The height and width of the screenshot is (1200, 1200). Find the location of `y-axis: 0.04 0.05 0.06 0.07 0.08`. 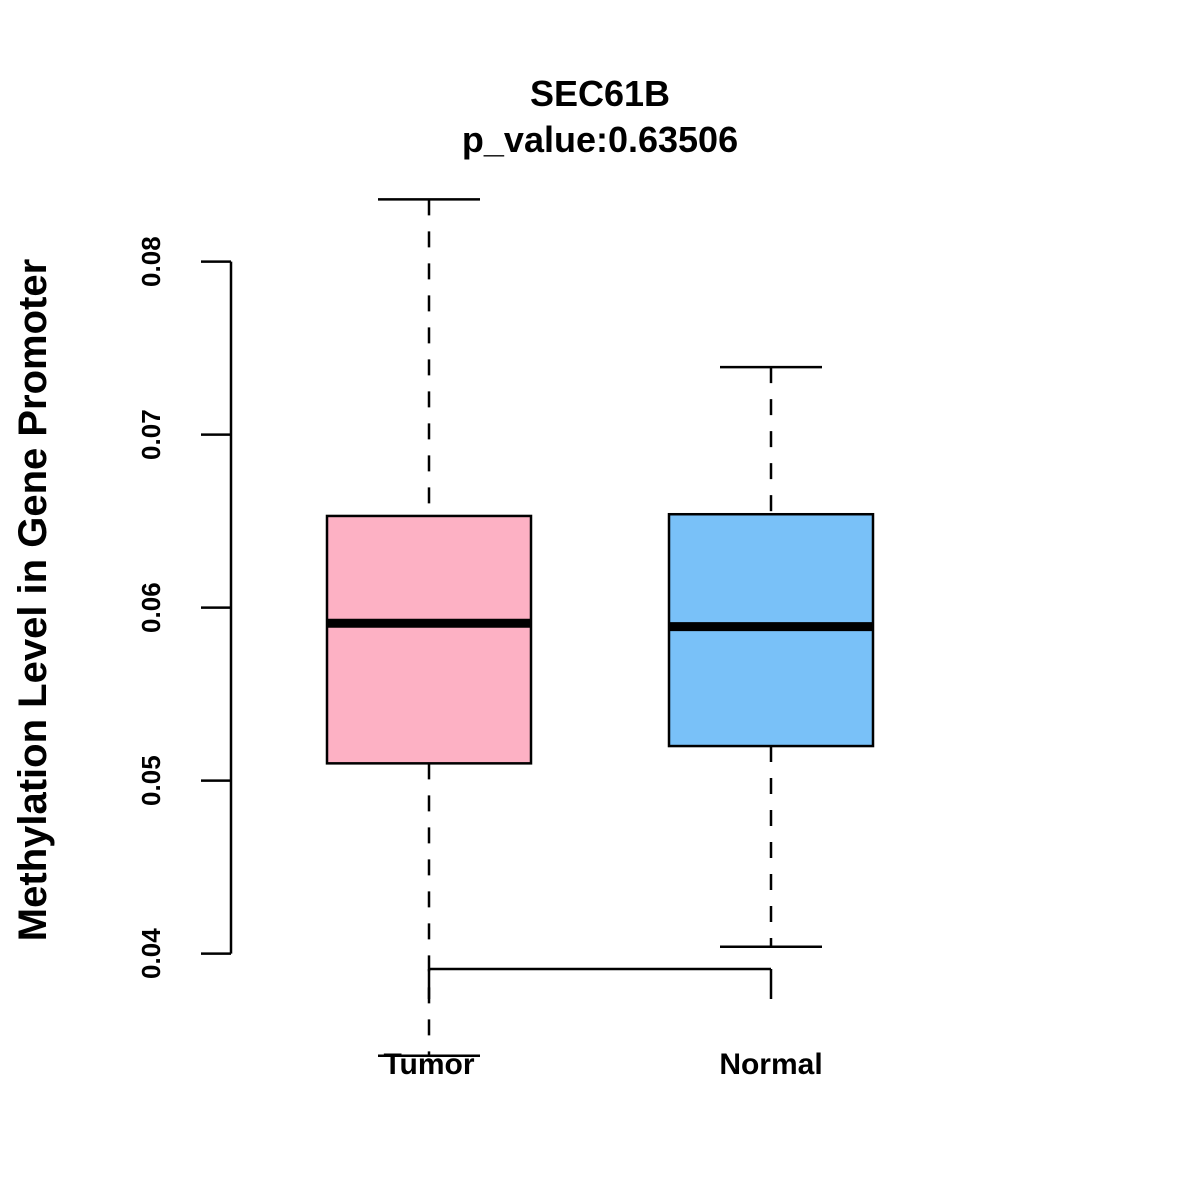

y-axis: 0.04 0.05 0.06 0.07 0.08 is located at coordinates (184, 607).